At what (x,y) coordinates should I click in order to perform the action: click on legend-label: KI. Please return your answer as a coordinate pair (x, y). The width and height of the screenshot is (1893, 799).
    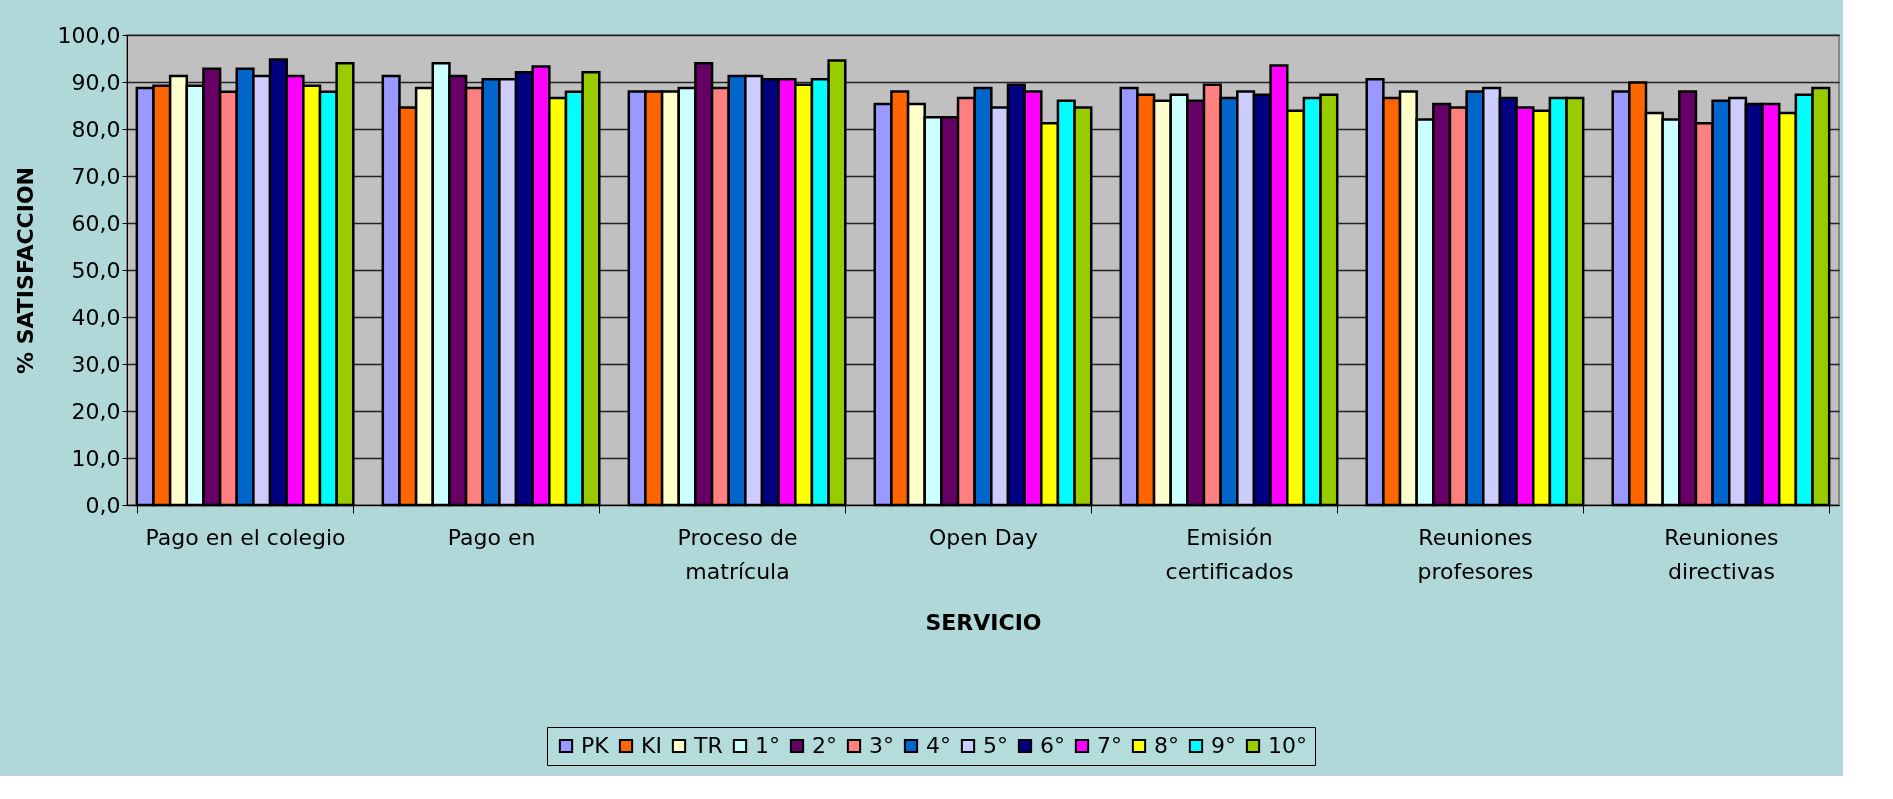
    Looking at the image, I should click on (651, 745).